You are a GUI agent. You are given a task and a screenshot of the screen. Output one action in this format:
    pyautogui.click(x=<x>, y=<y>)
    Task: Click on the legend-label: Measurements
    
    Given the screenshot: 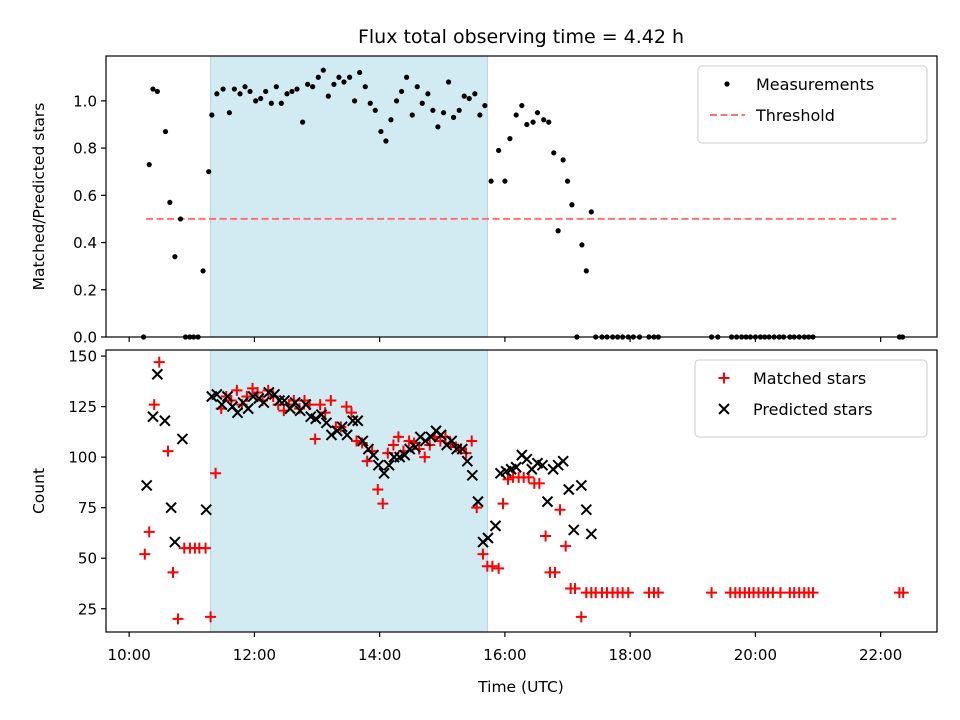 What is the action you would take?
    pyautogui.click(x=815, y=84)
    